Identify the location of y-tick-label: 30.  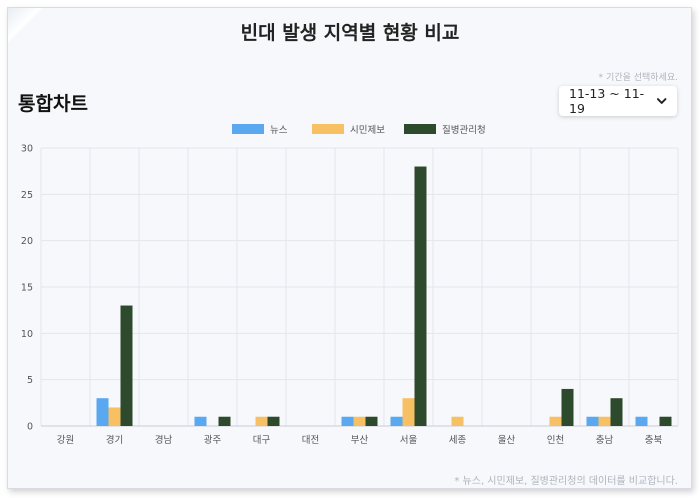
(27, 149).